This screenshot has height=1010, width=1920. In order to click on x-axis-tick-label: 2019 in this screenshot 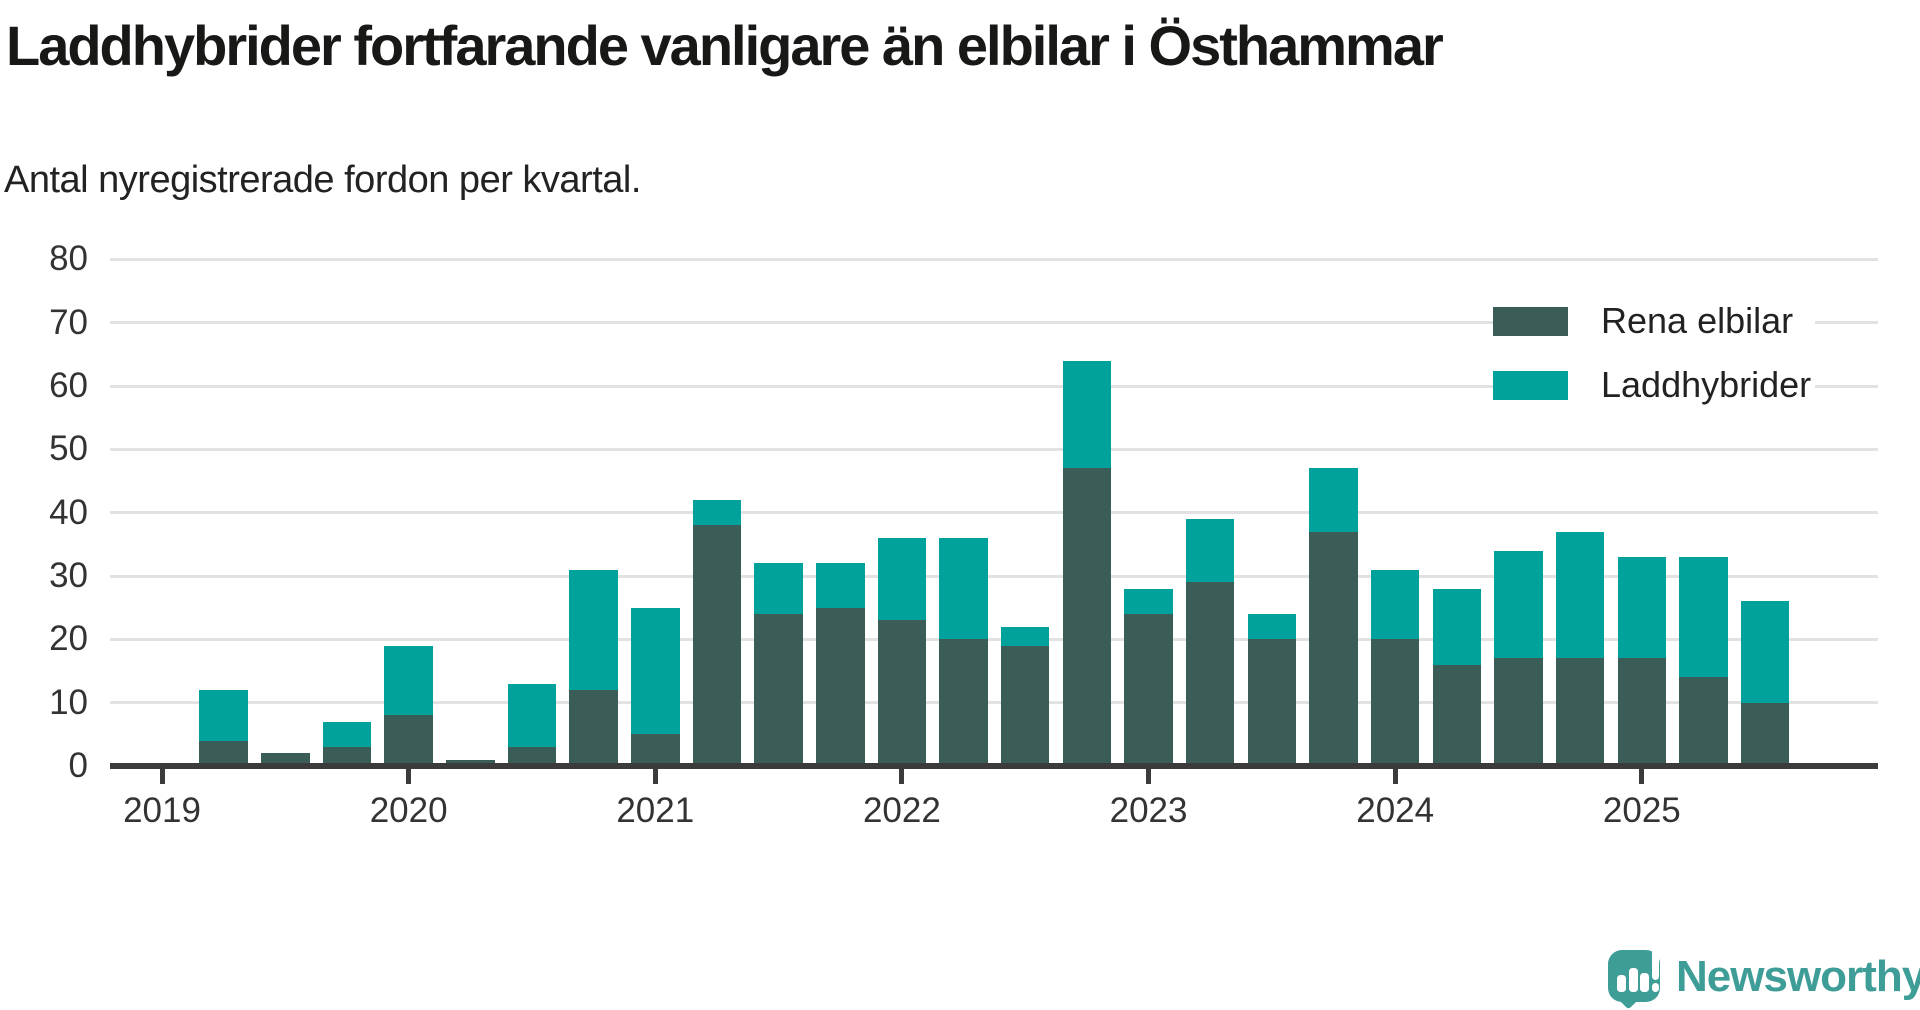, I will do `click(162, 810)`.